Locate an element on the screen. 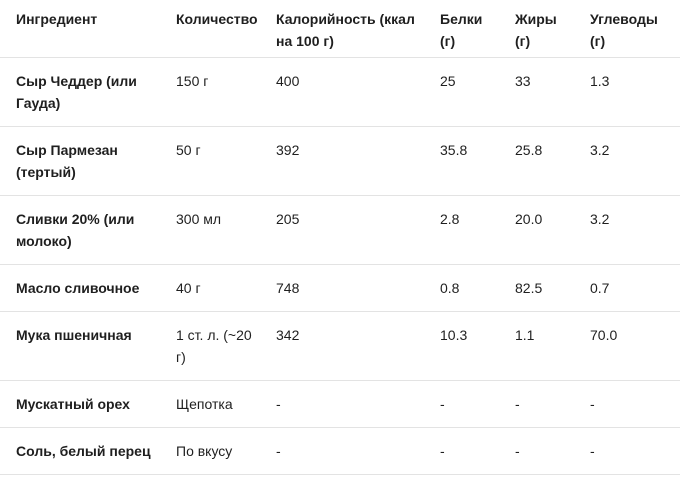 Image resolution: width=680 pixels, height=479 pixels. ingredient-cell: Сыр Пармезан (тертый) is located at coordinates (67, 160).